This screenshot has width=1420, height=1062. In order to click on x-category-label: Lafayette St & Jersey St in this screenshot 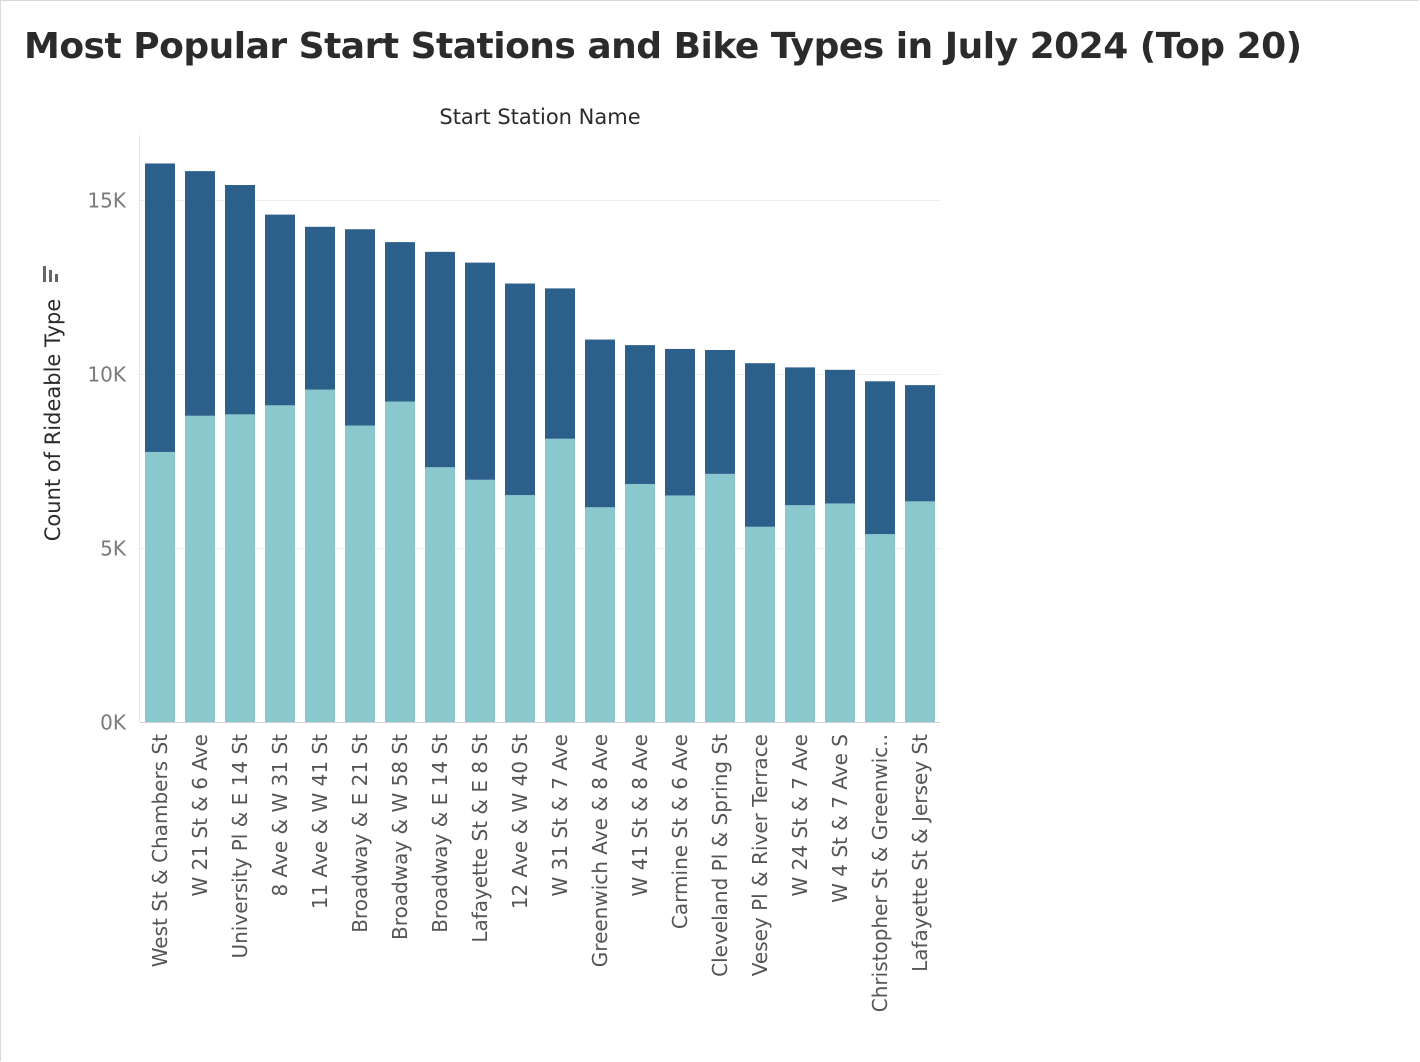, I will do `click(920, 853)`.